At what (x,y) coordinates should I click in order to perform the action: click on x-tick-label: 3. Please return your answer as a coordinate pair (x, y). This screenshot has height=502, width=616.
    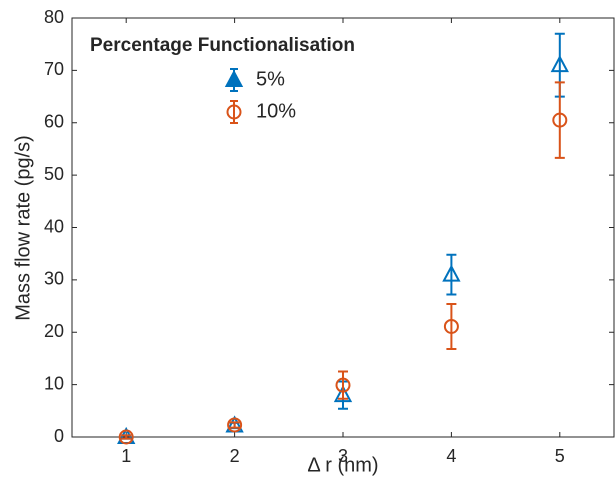
    Looking at the image, I should click on (343, 456).